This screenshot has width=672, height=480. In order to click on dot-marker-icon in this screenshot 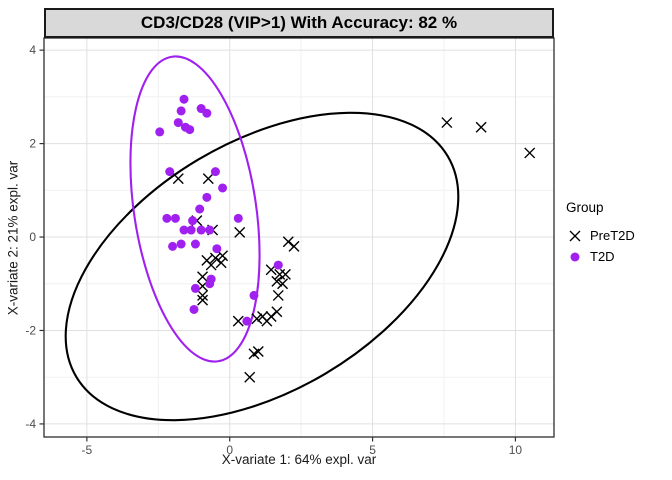, I will do `click(575, 257)`.